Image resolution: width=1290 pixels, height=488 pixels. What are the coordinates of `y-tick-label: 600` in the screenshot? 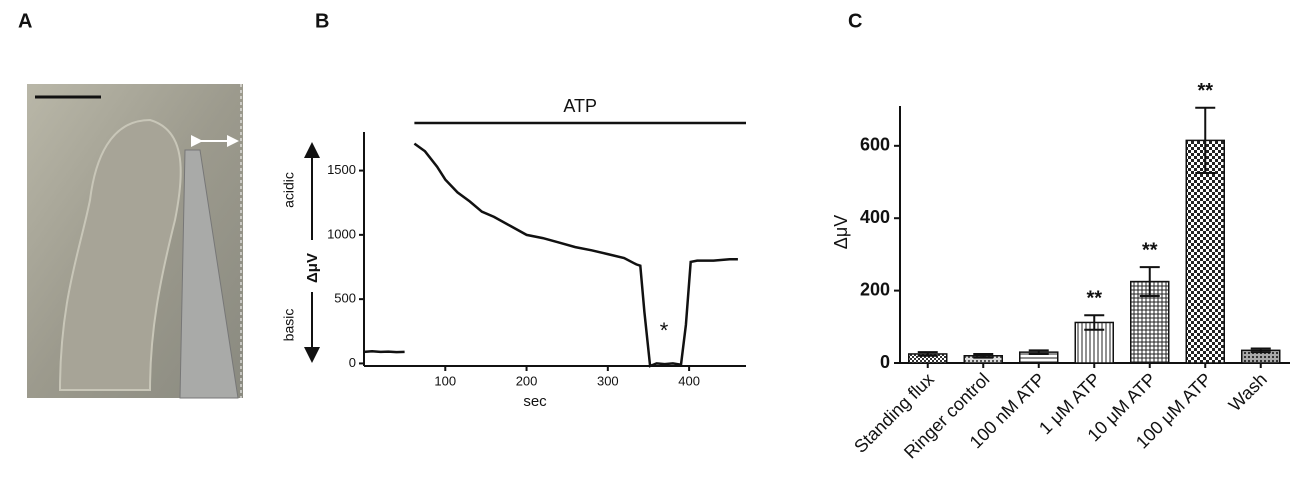 It's located at (875, 145).